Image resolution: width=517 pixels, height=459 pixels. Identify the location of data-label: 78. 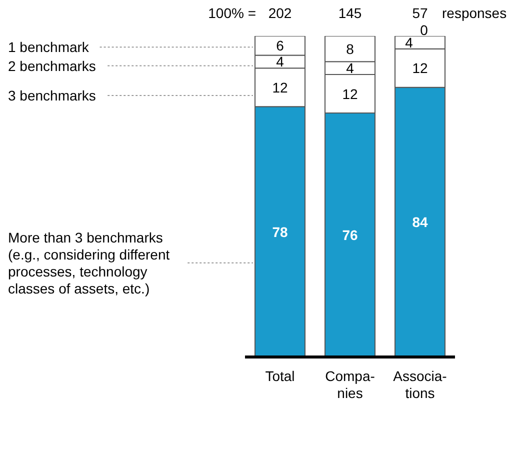
(280, 232).